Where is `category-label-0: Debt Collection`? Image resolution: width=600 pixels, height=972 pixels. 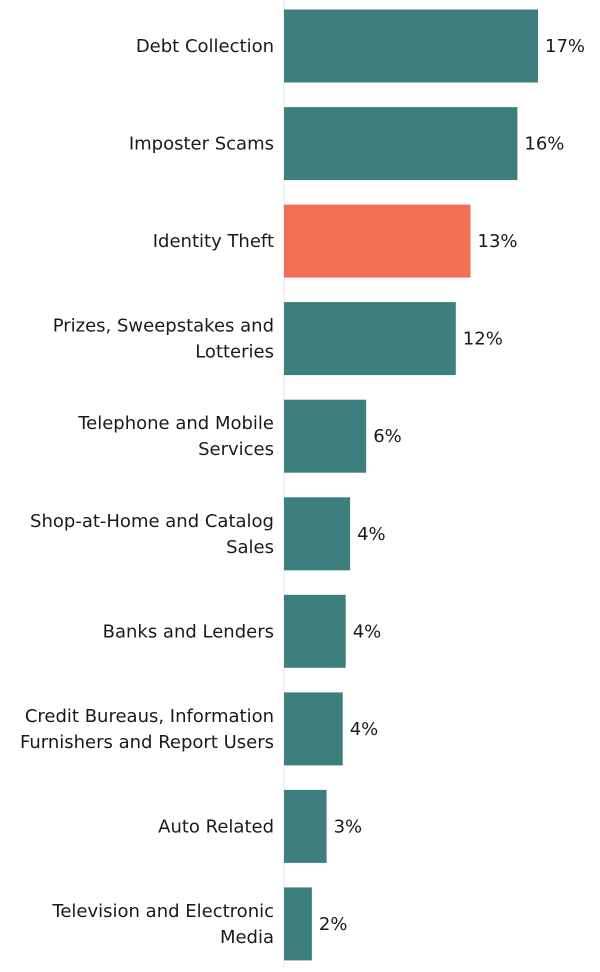
category-label-0: Debt Collection is located at coordinates (205, 46).